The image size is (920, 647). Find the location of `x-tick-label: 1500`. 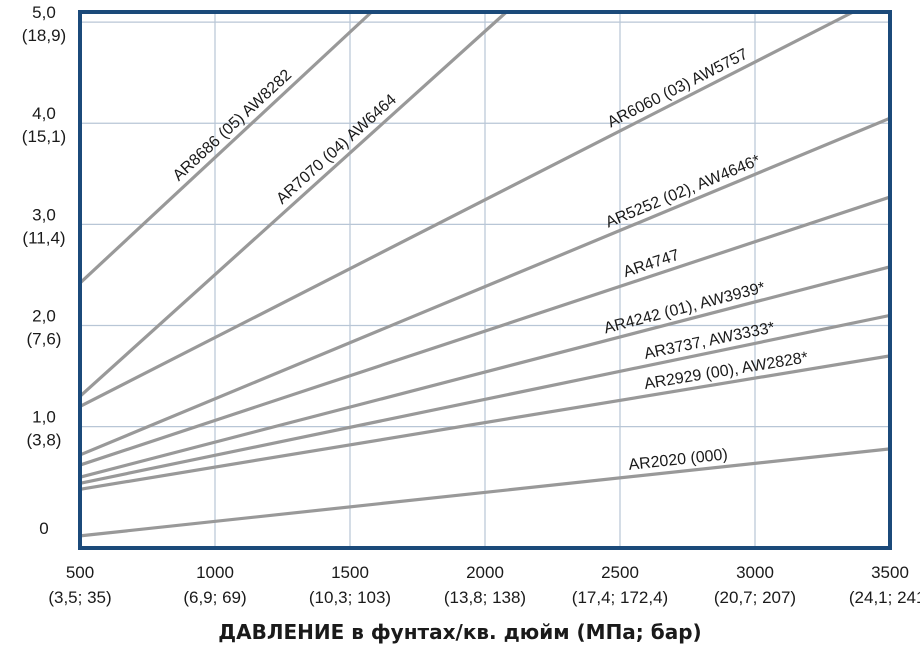

x-tick-label: 1500 is located at coordinates (350, 572).